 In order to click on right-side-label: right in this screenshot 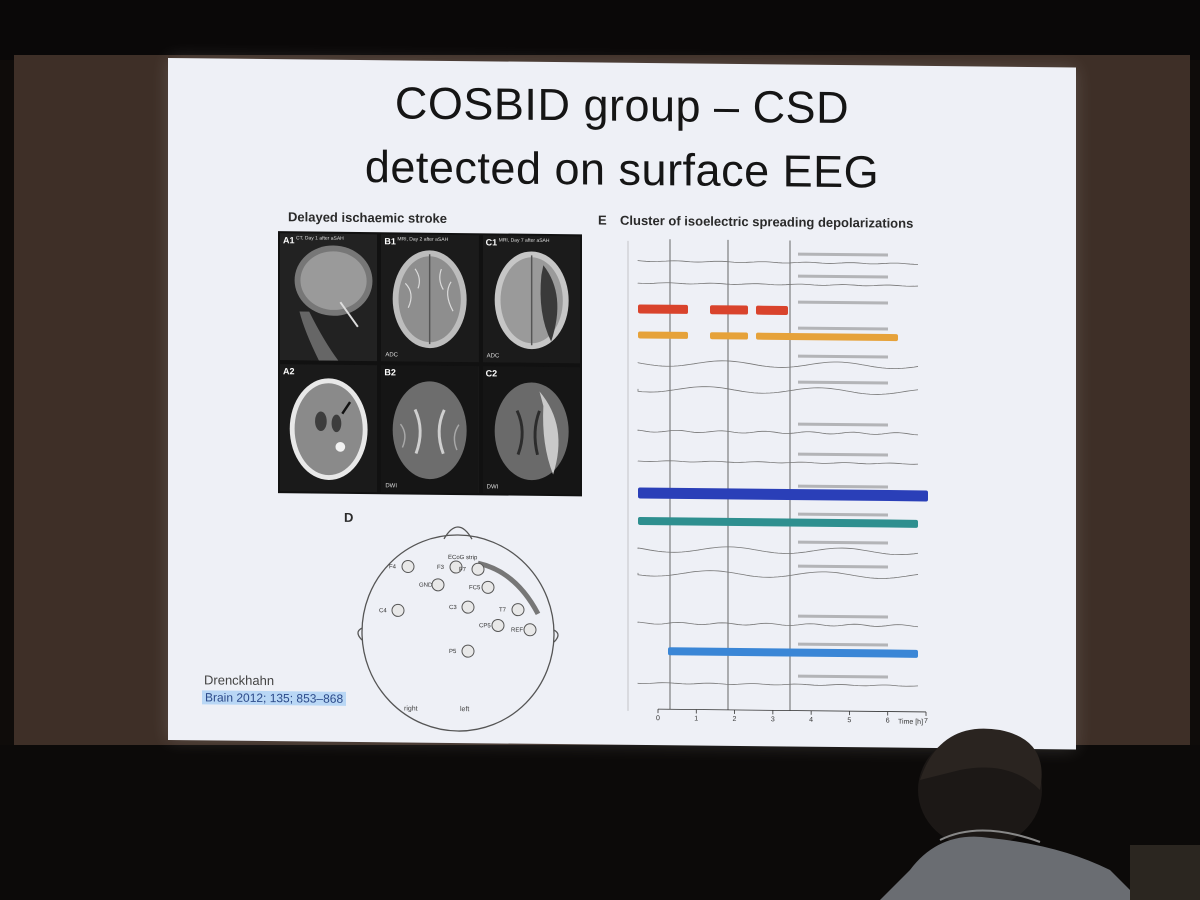, I will do `click(411, 708)`.